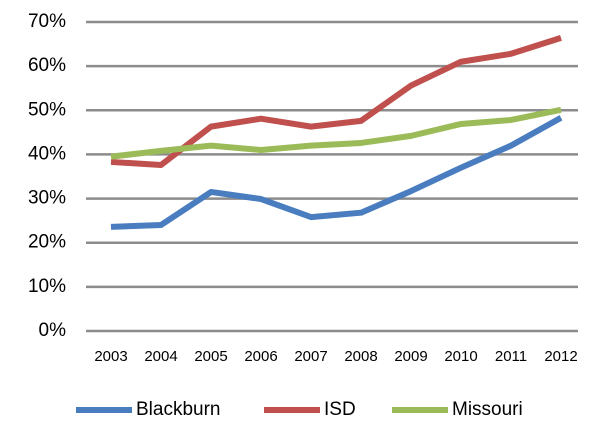 This screenshot has width=589, height=424. I want to click on legend-label: Blackburn, so click(178, 409).